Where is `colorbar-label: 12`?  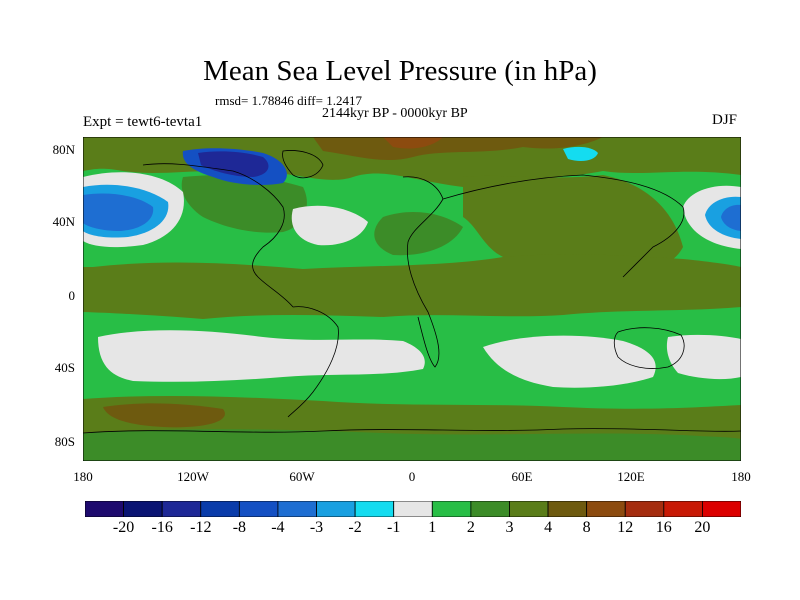 colorbar-label: 12 is located at coordinates (625, 527).